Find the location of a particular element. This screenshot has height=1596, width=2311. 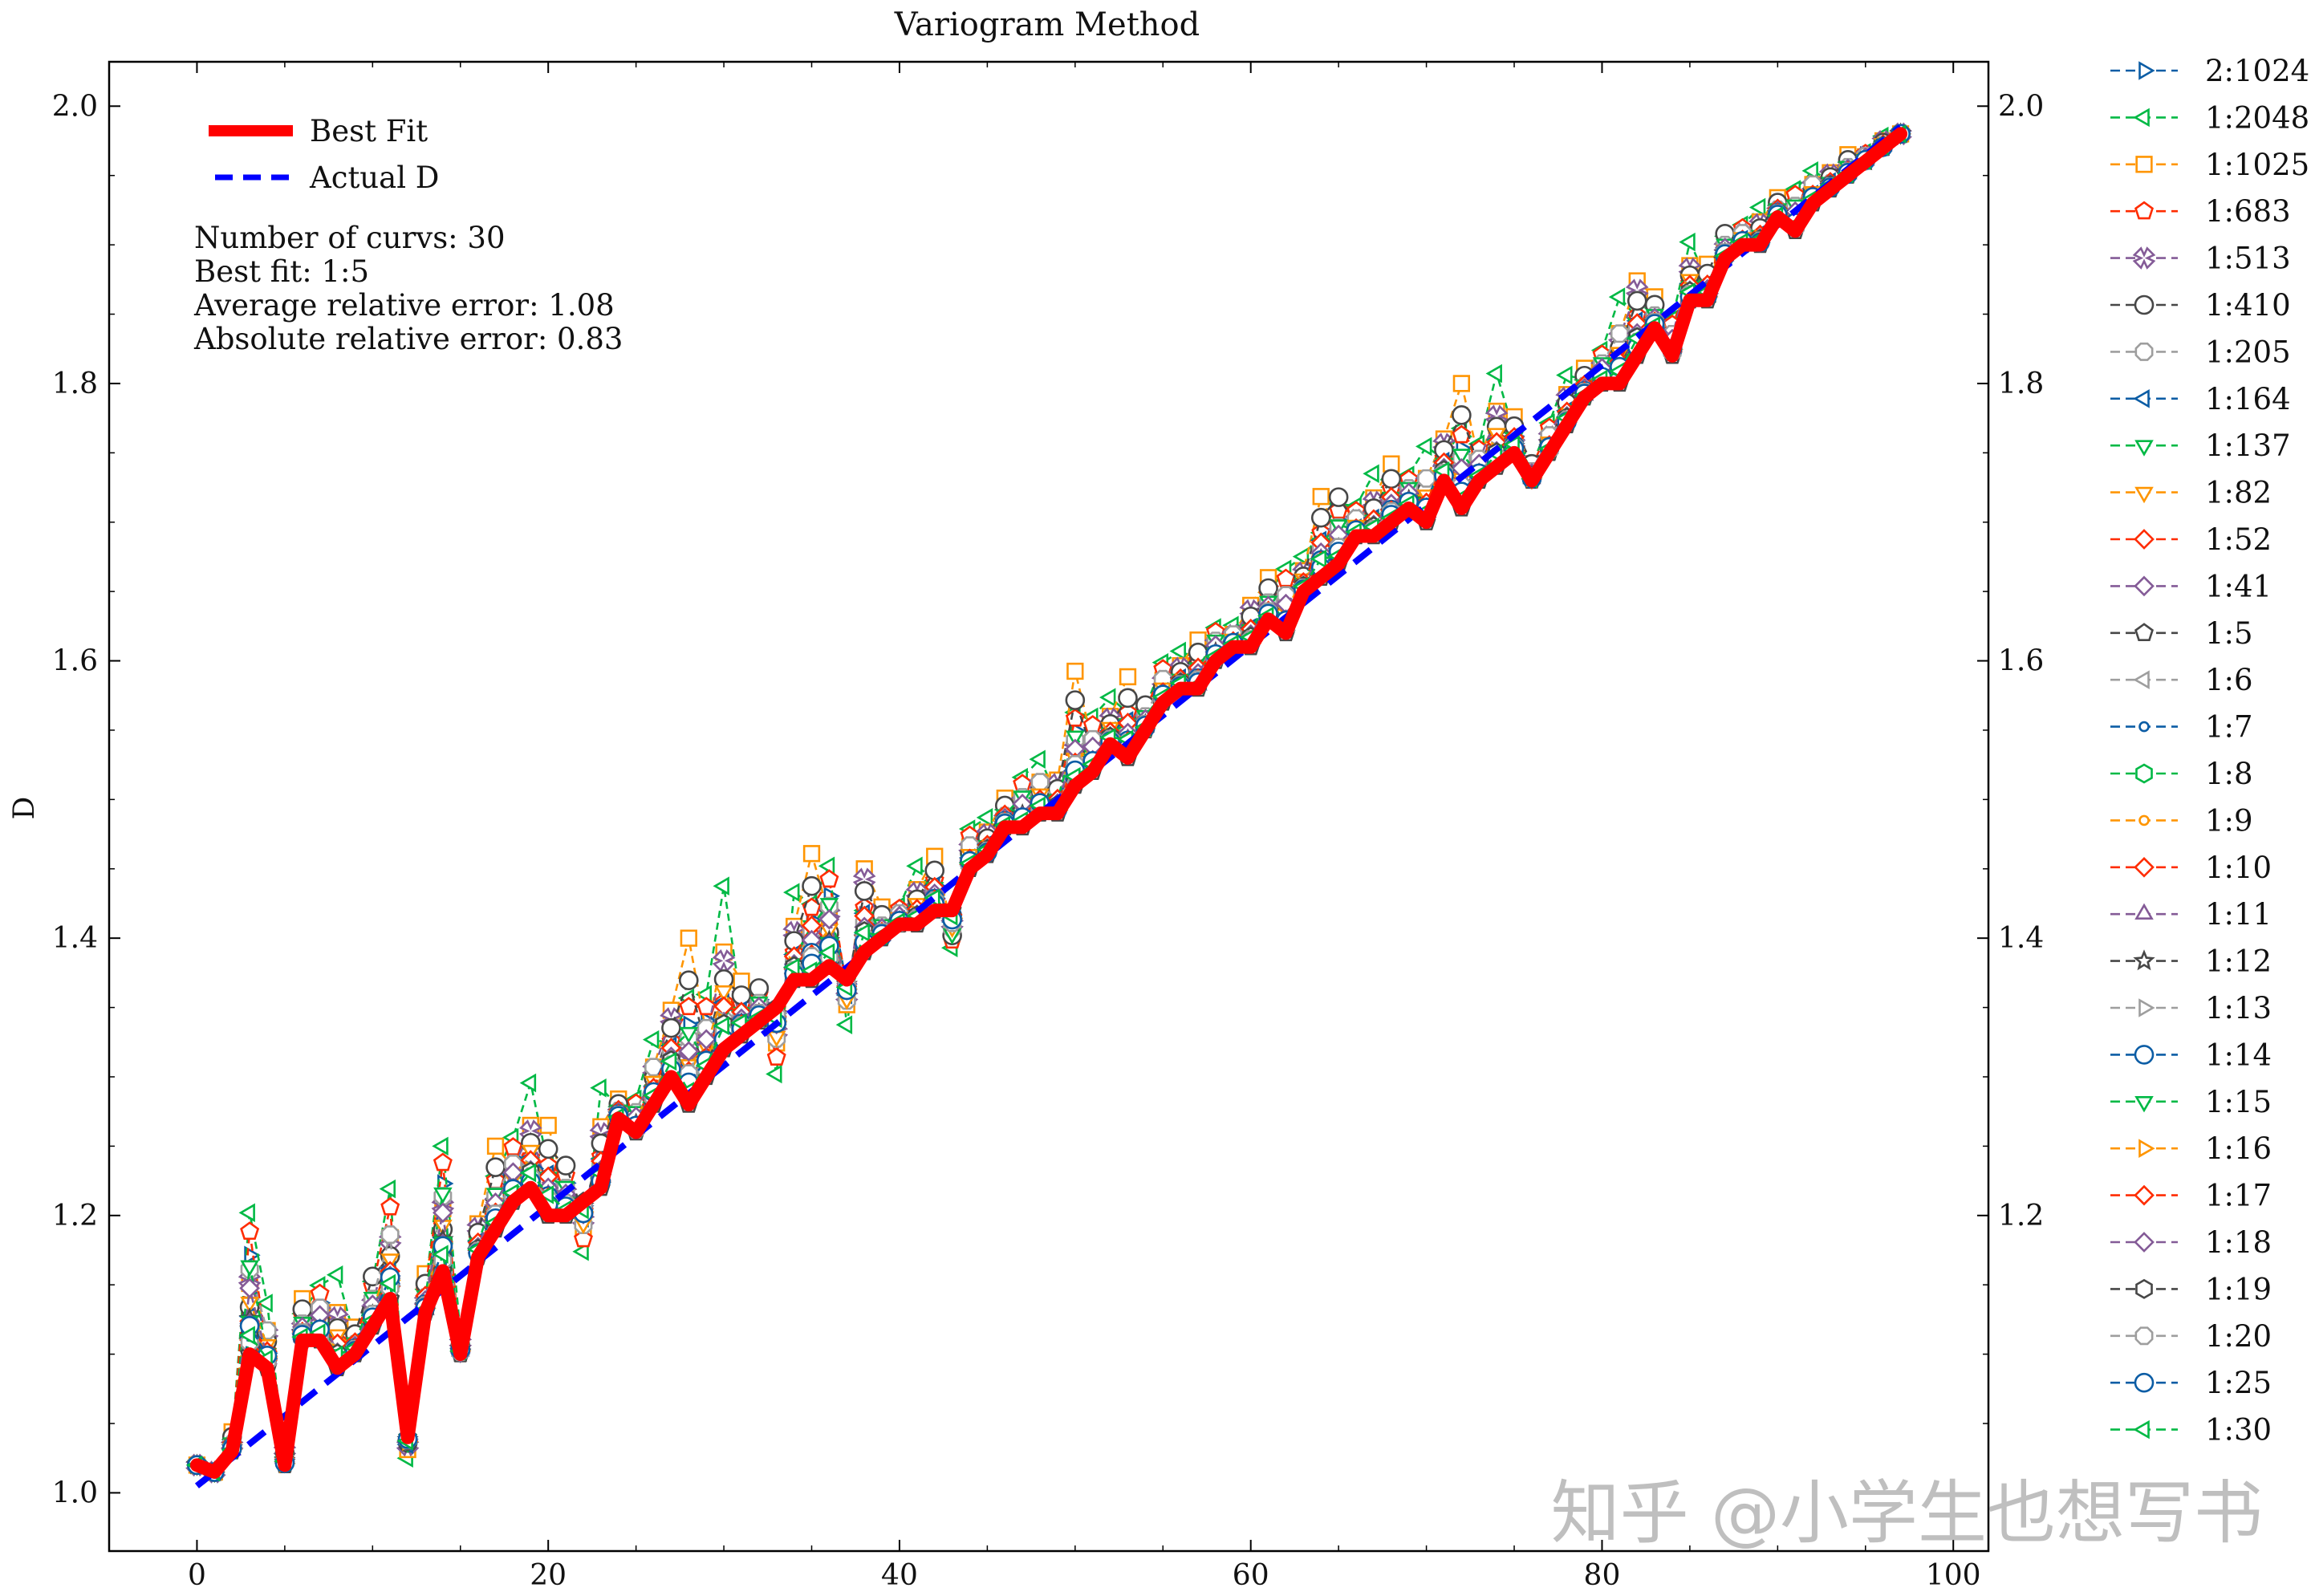

legend-item-1-5: 1:5 is located at coordinates (2181, 634).